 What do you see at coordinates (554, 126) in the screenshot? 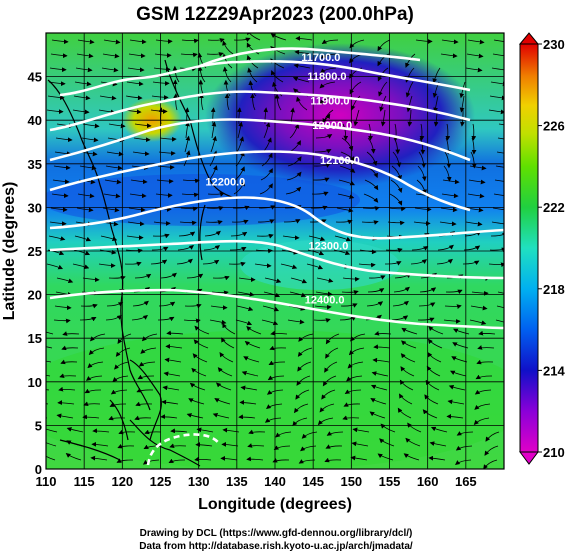
I see `colorbar-tick-label: 226` at bounding box center [554, 126].